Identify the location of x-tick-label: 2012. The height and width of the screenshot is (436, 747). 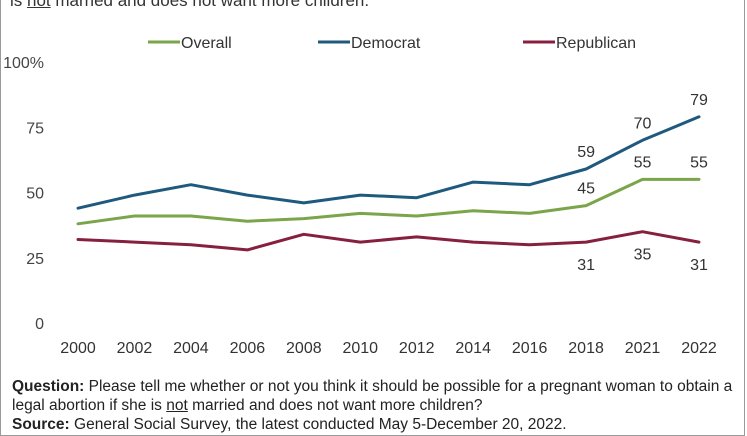
(417, 348).